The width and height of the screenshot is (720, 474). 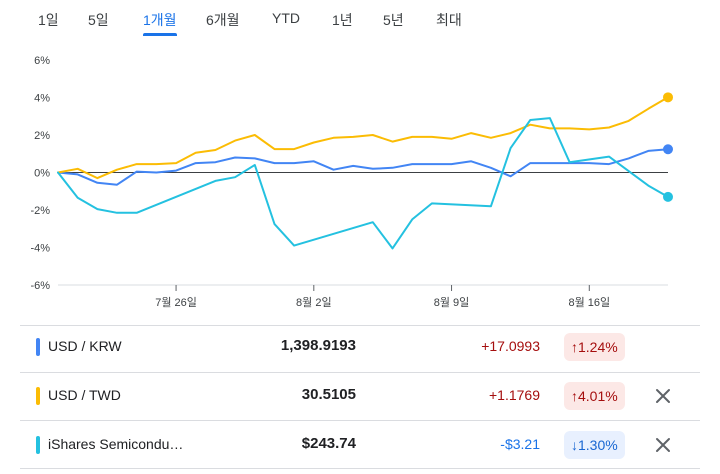 What do you see at coordinates (176, 302) in the screenshot?
I see `x-tick-label: 7월 26일` at bounding box center [176, 302].